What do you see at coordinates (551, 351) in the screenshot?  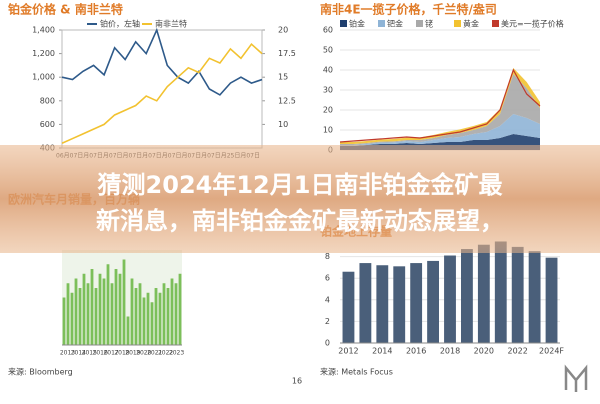 I see `x-tick-label: 2024F` at bounding box center [551, 351].